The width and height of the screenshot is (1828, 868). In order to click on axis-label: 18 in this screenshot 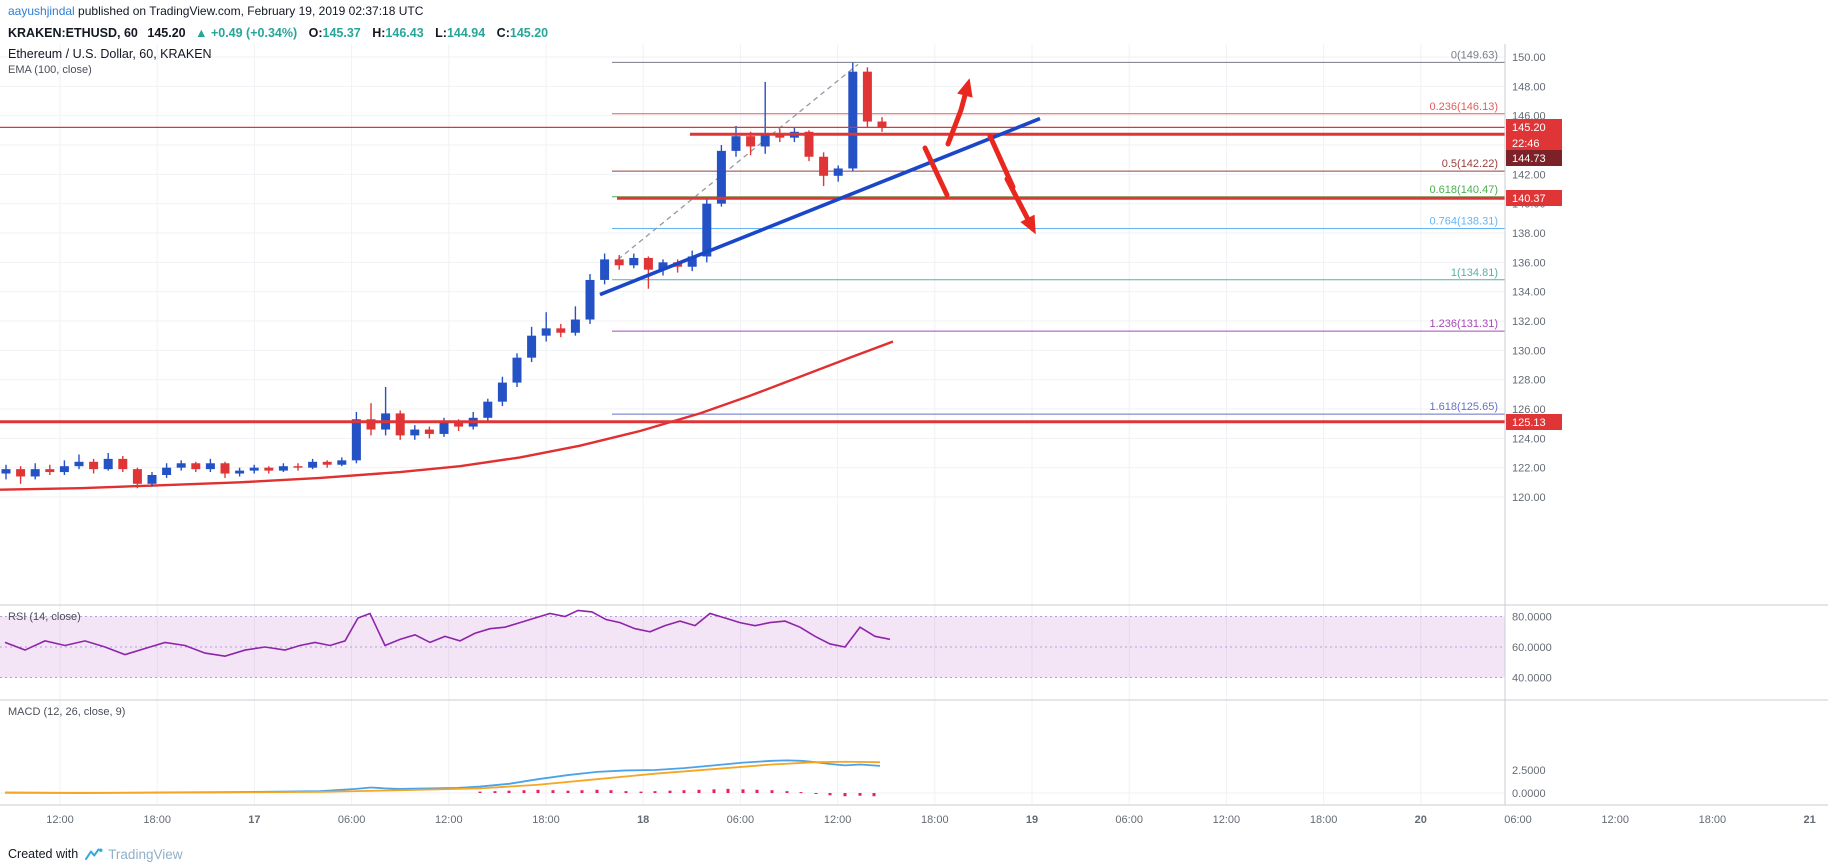, I will do `click(643, 820)`.